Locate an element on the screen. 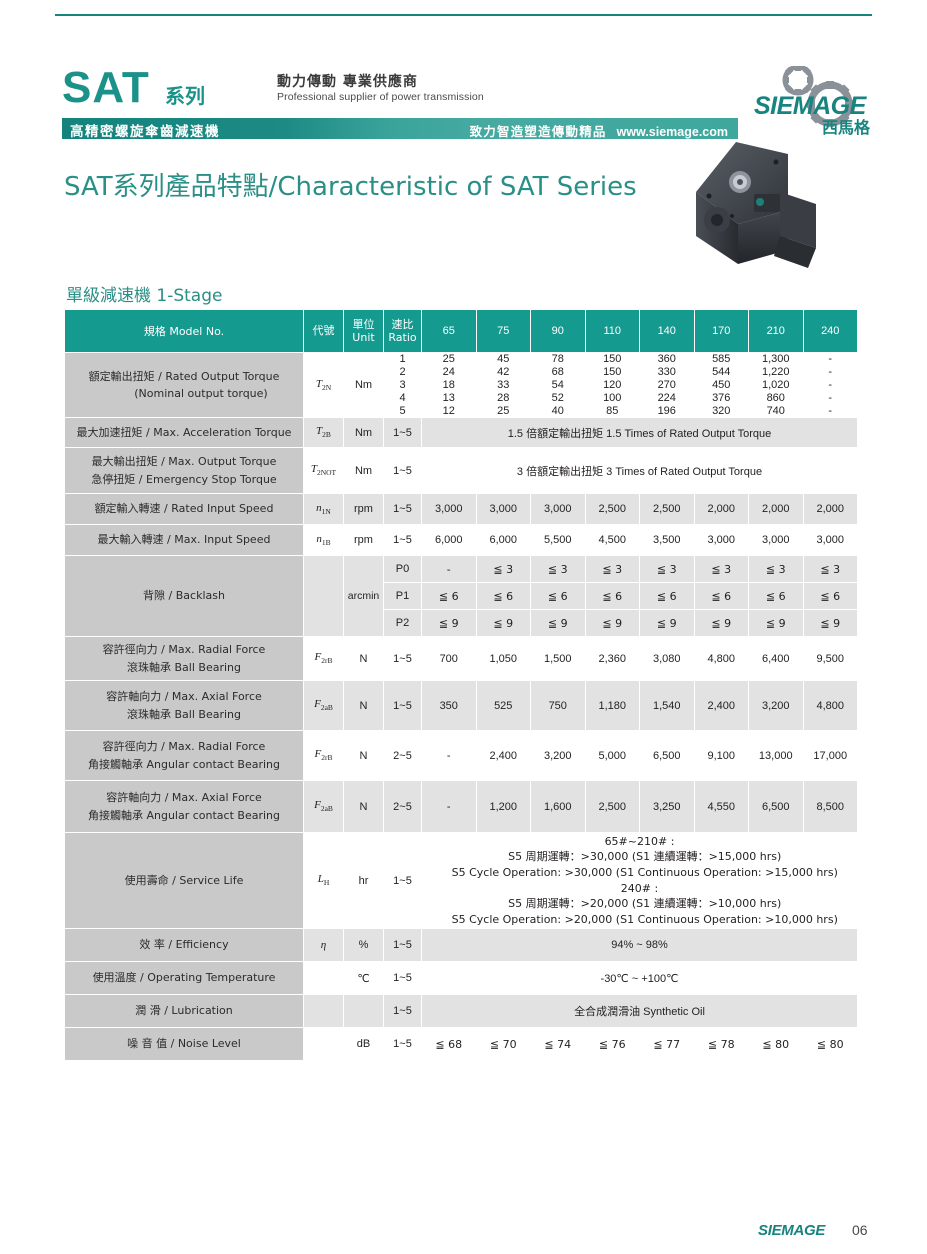 This screenshot has height=1254, width=927. value-cell: 1,020 is located at coordinates (776, 385).